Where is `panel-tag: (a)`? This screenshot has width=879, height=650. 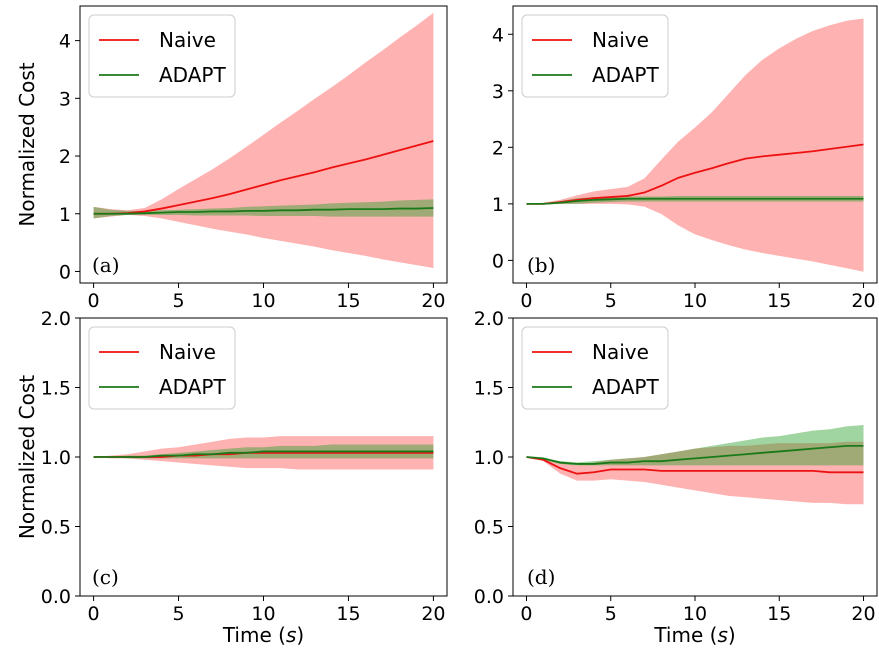
panel-tag: (a) is located at coordinates (106, 265).